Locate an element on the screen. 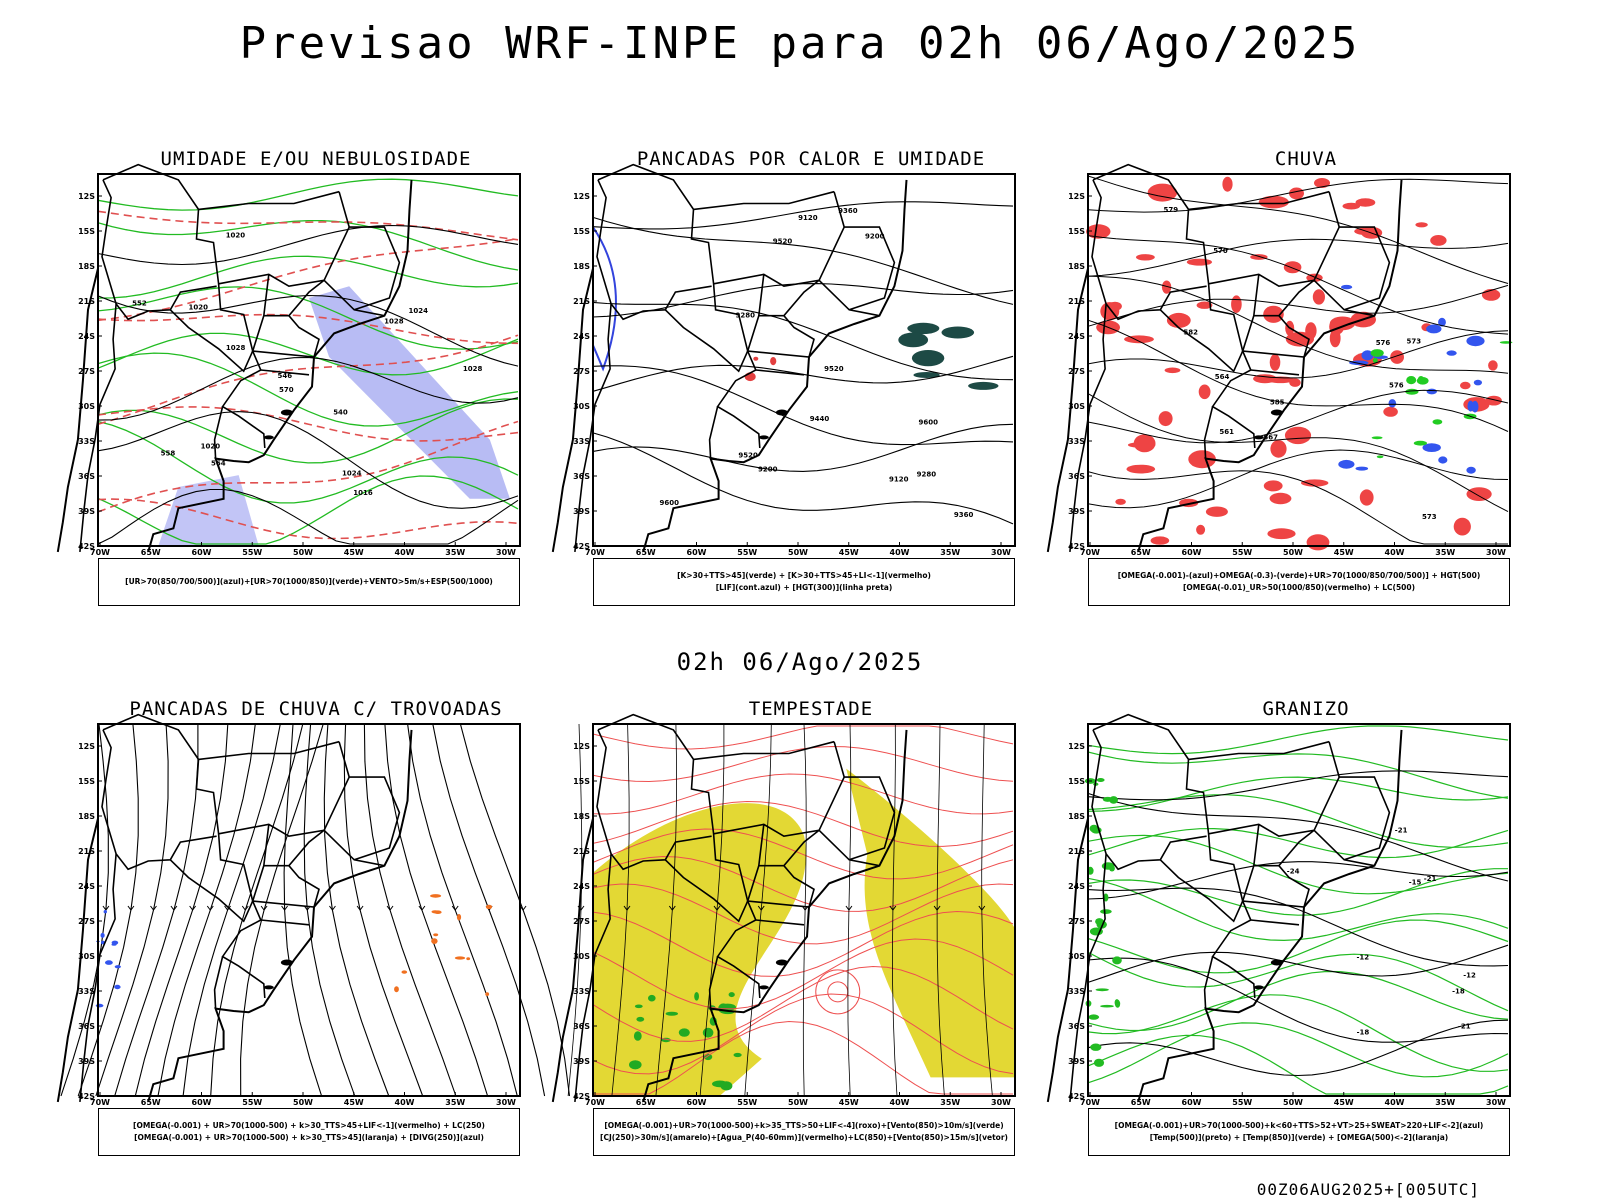  contour-label: -18 is located at coordinates (1458, 991).